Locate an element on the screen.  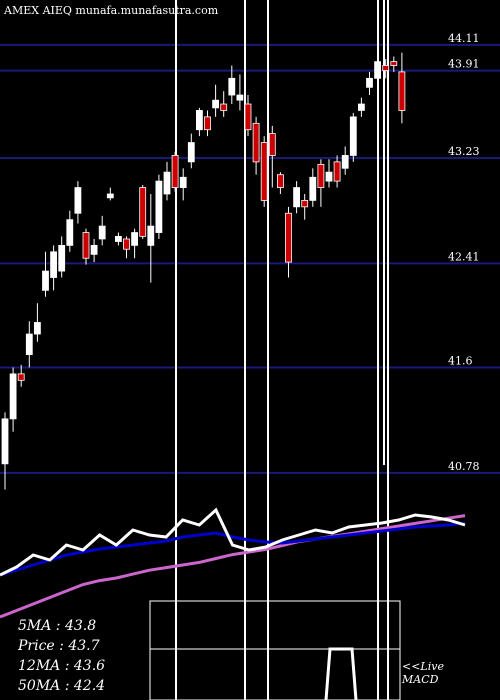
macd-box is located at coordinates (275, 650).